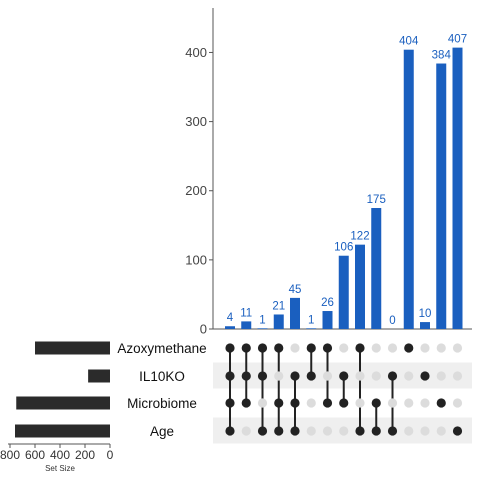 Image resolution: width=480 pixels, height=480 pixels. Describe the element at coordinates (344, 389) in the screenshot. I see `intersection-matrix` at that location.